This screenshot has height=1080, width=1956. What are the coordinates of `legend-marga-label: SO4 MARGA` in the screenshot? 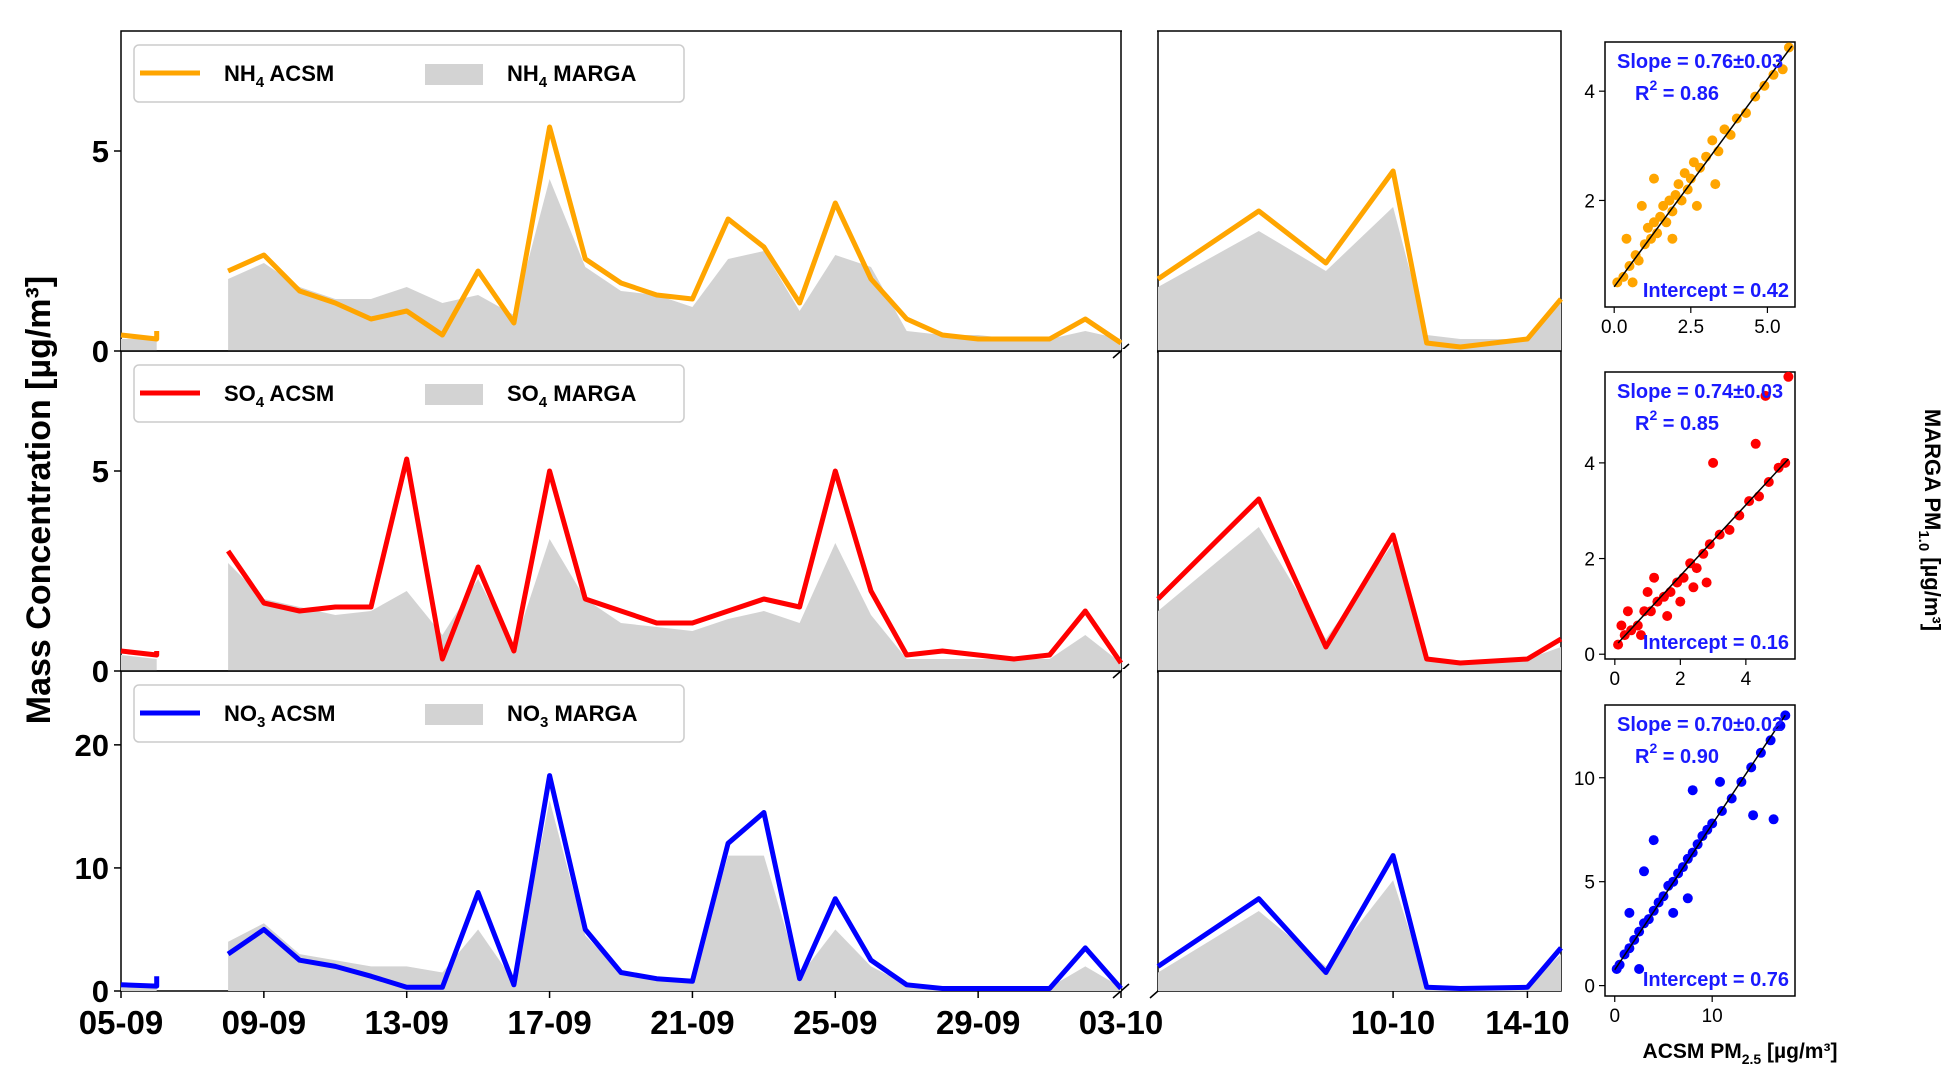 It's located at (571, 396).